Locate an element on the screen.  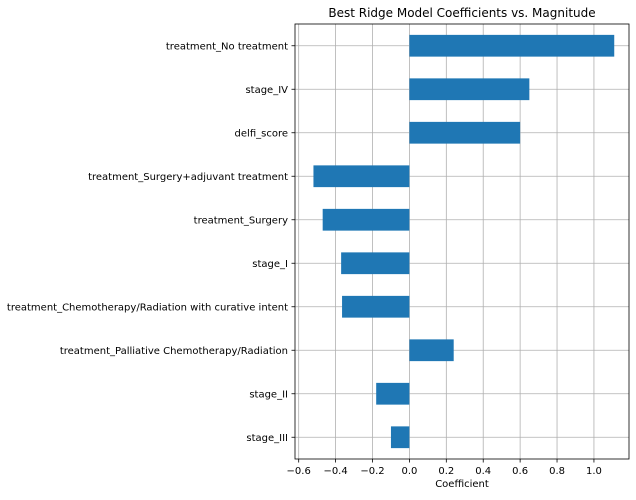
x-axis-ticks: −0.6 −0.4 −0.2 0.0 0.2 0.4 0.6 0.8 1.0 is located at coordinates (444, 468).